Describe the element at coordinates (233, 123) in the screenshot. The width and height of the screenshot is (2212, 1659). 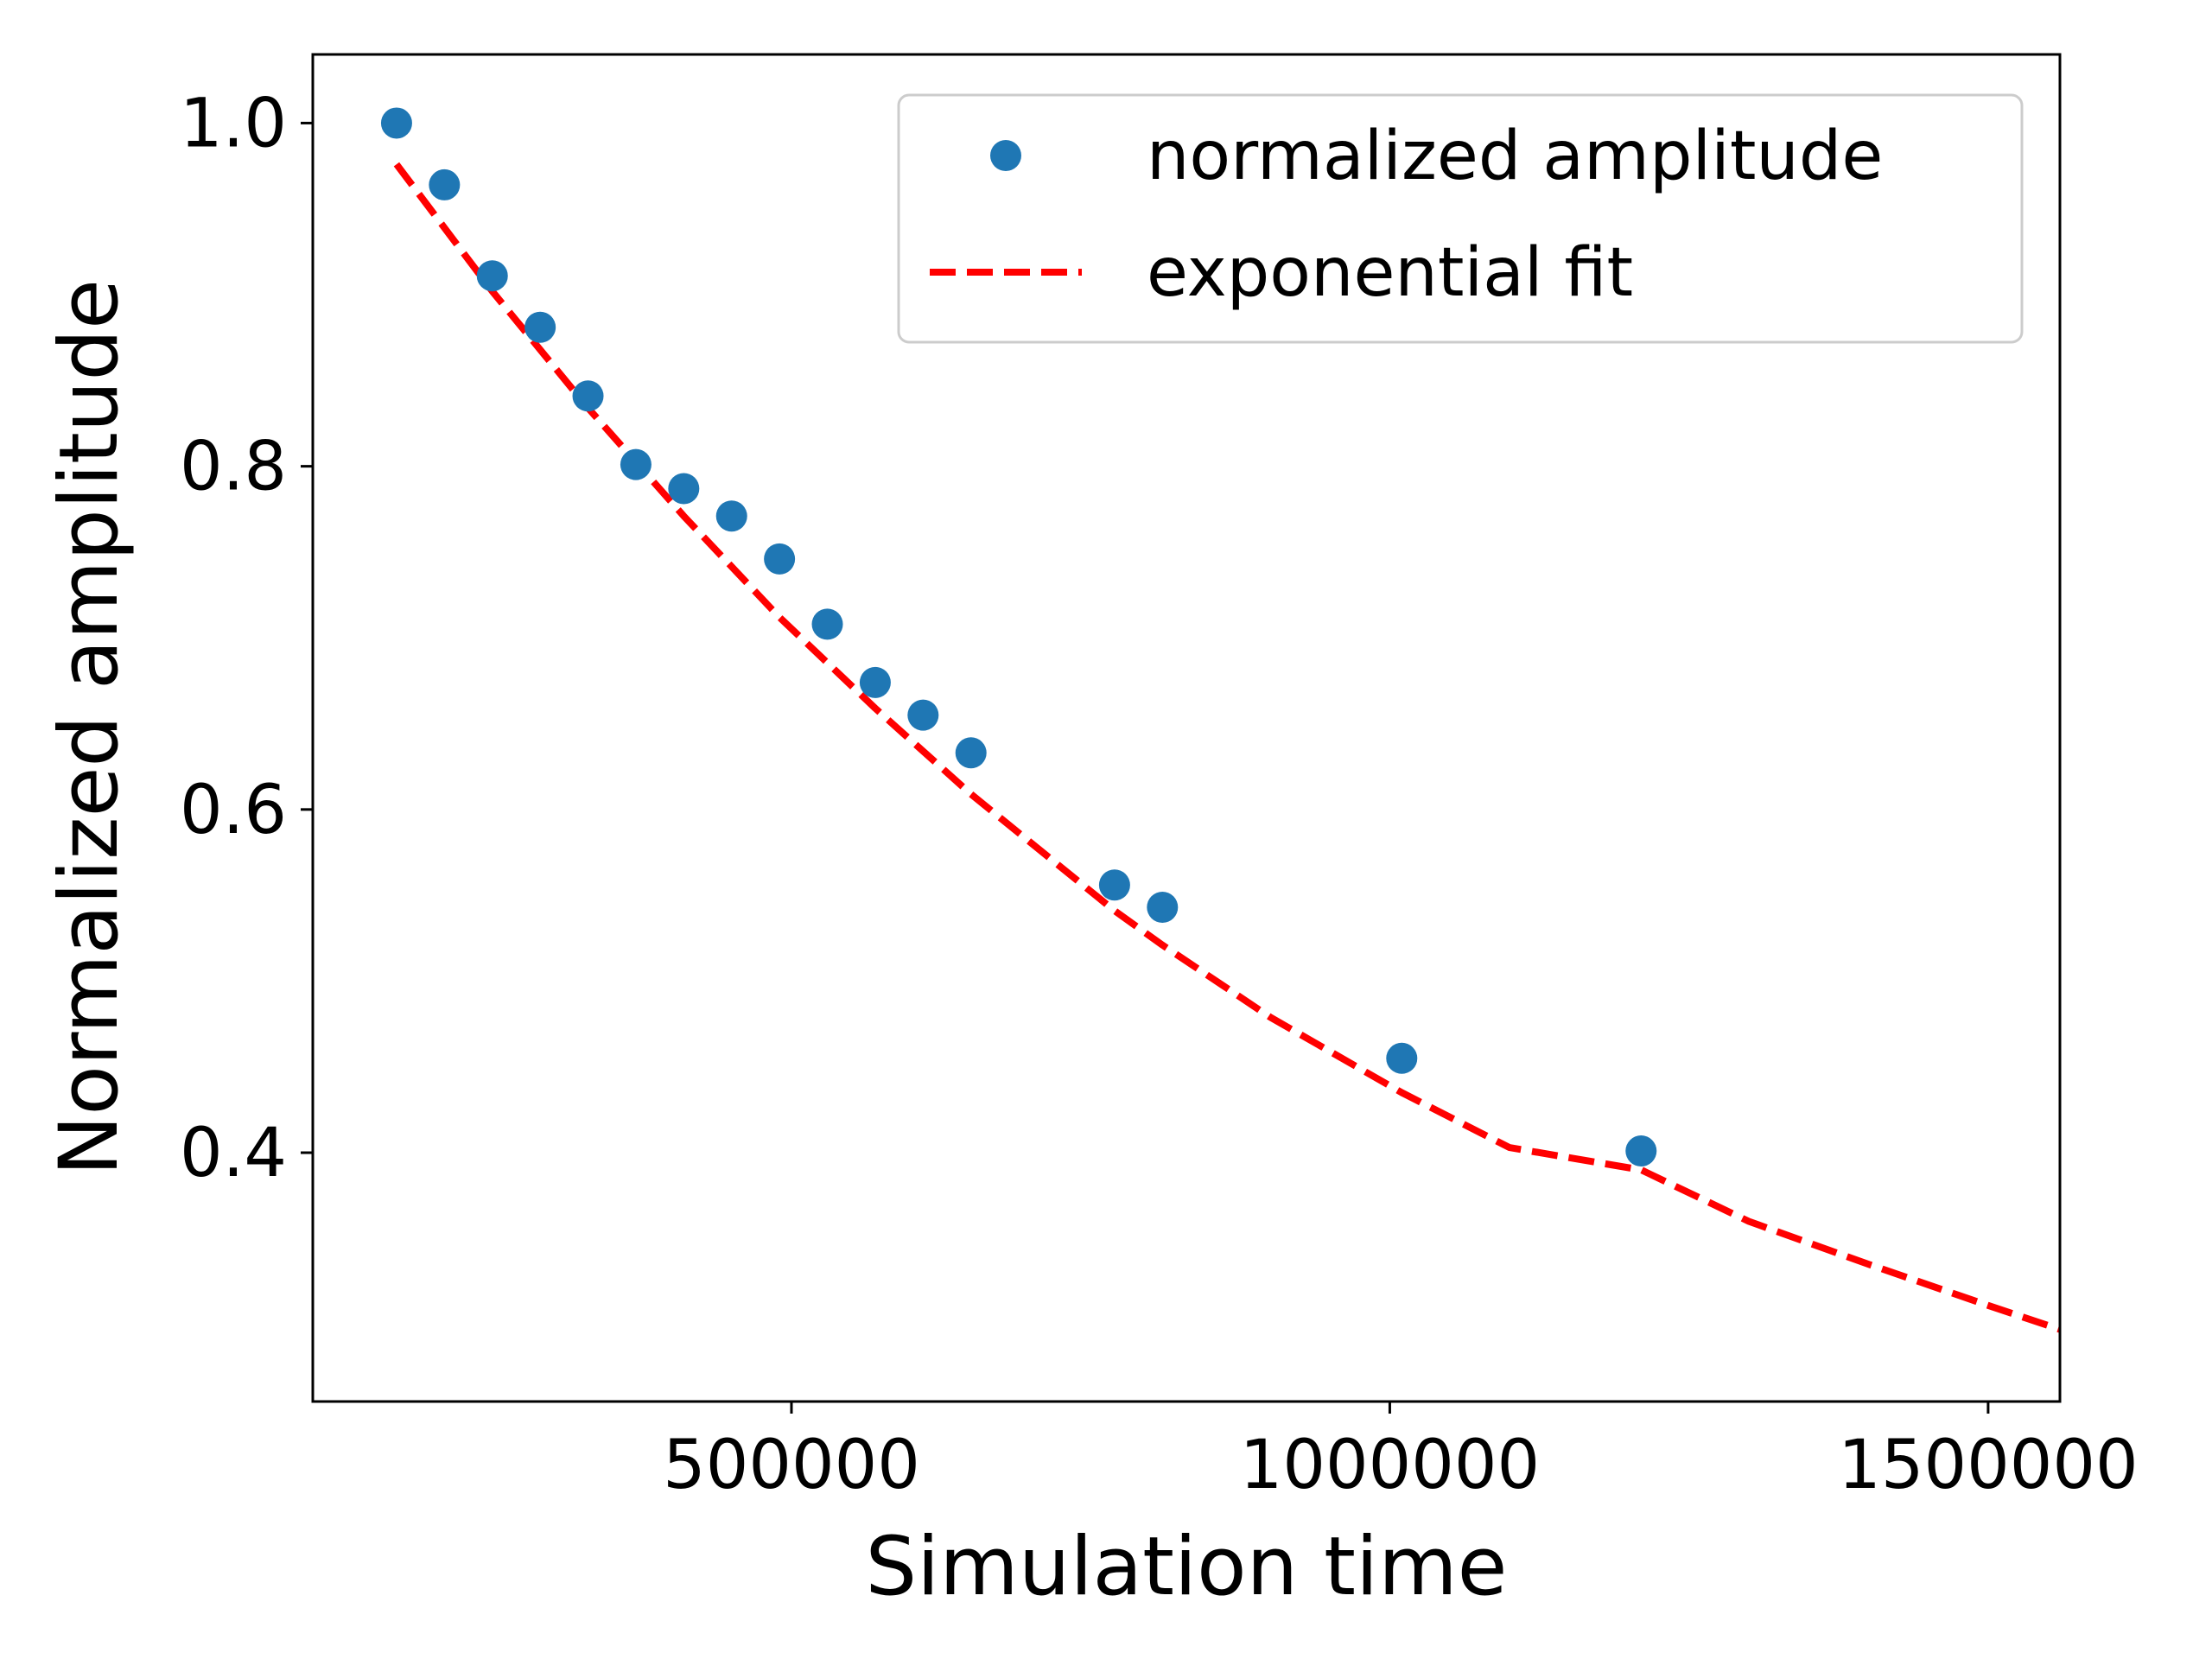
I see `y-tick-label: 1.0` at that location.